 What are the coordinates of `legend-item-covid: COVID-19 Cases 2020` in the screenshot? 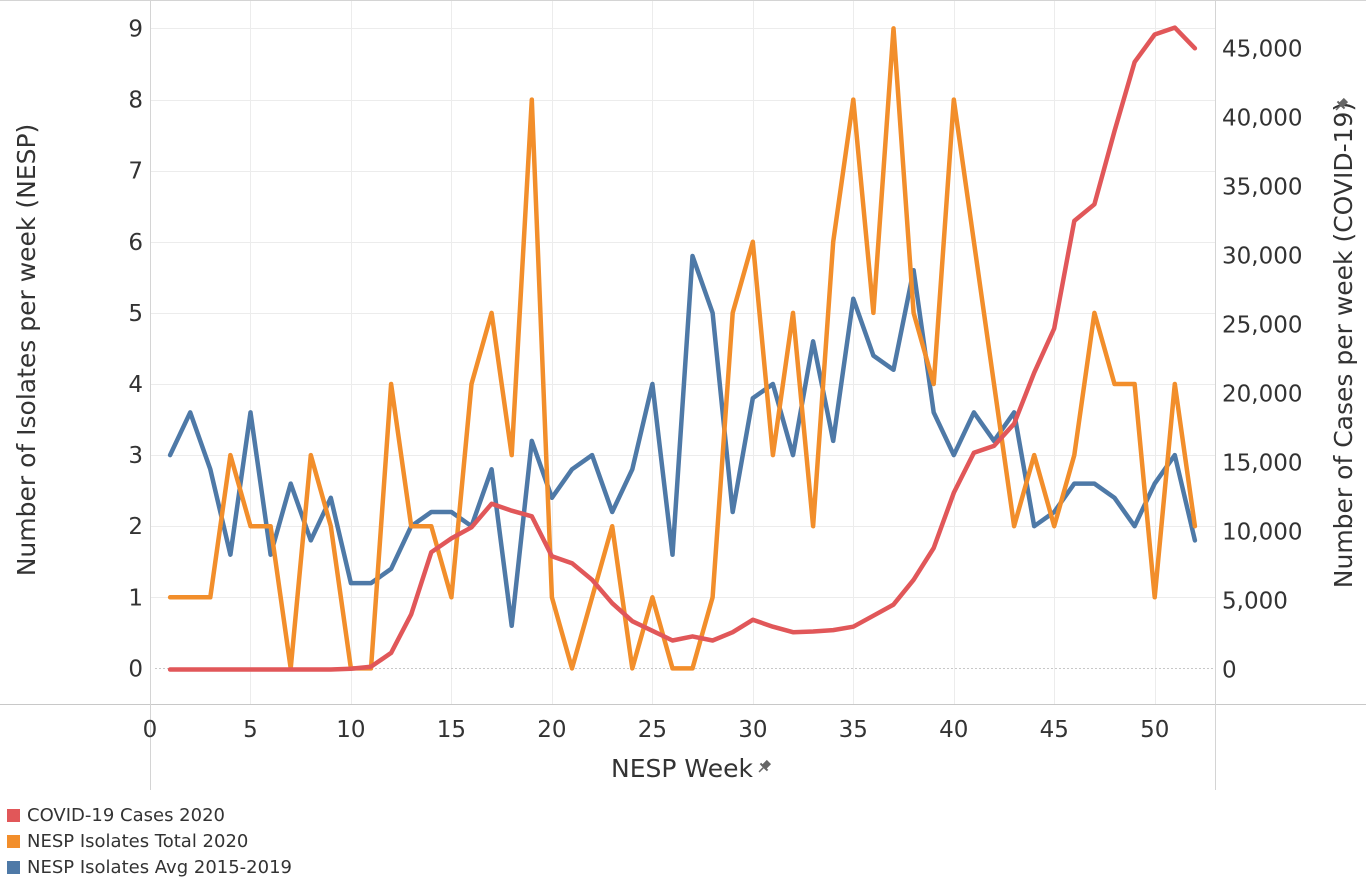 It's located at (149, 815).